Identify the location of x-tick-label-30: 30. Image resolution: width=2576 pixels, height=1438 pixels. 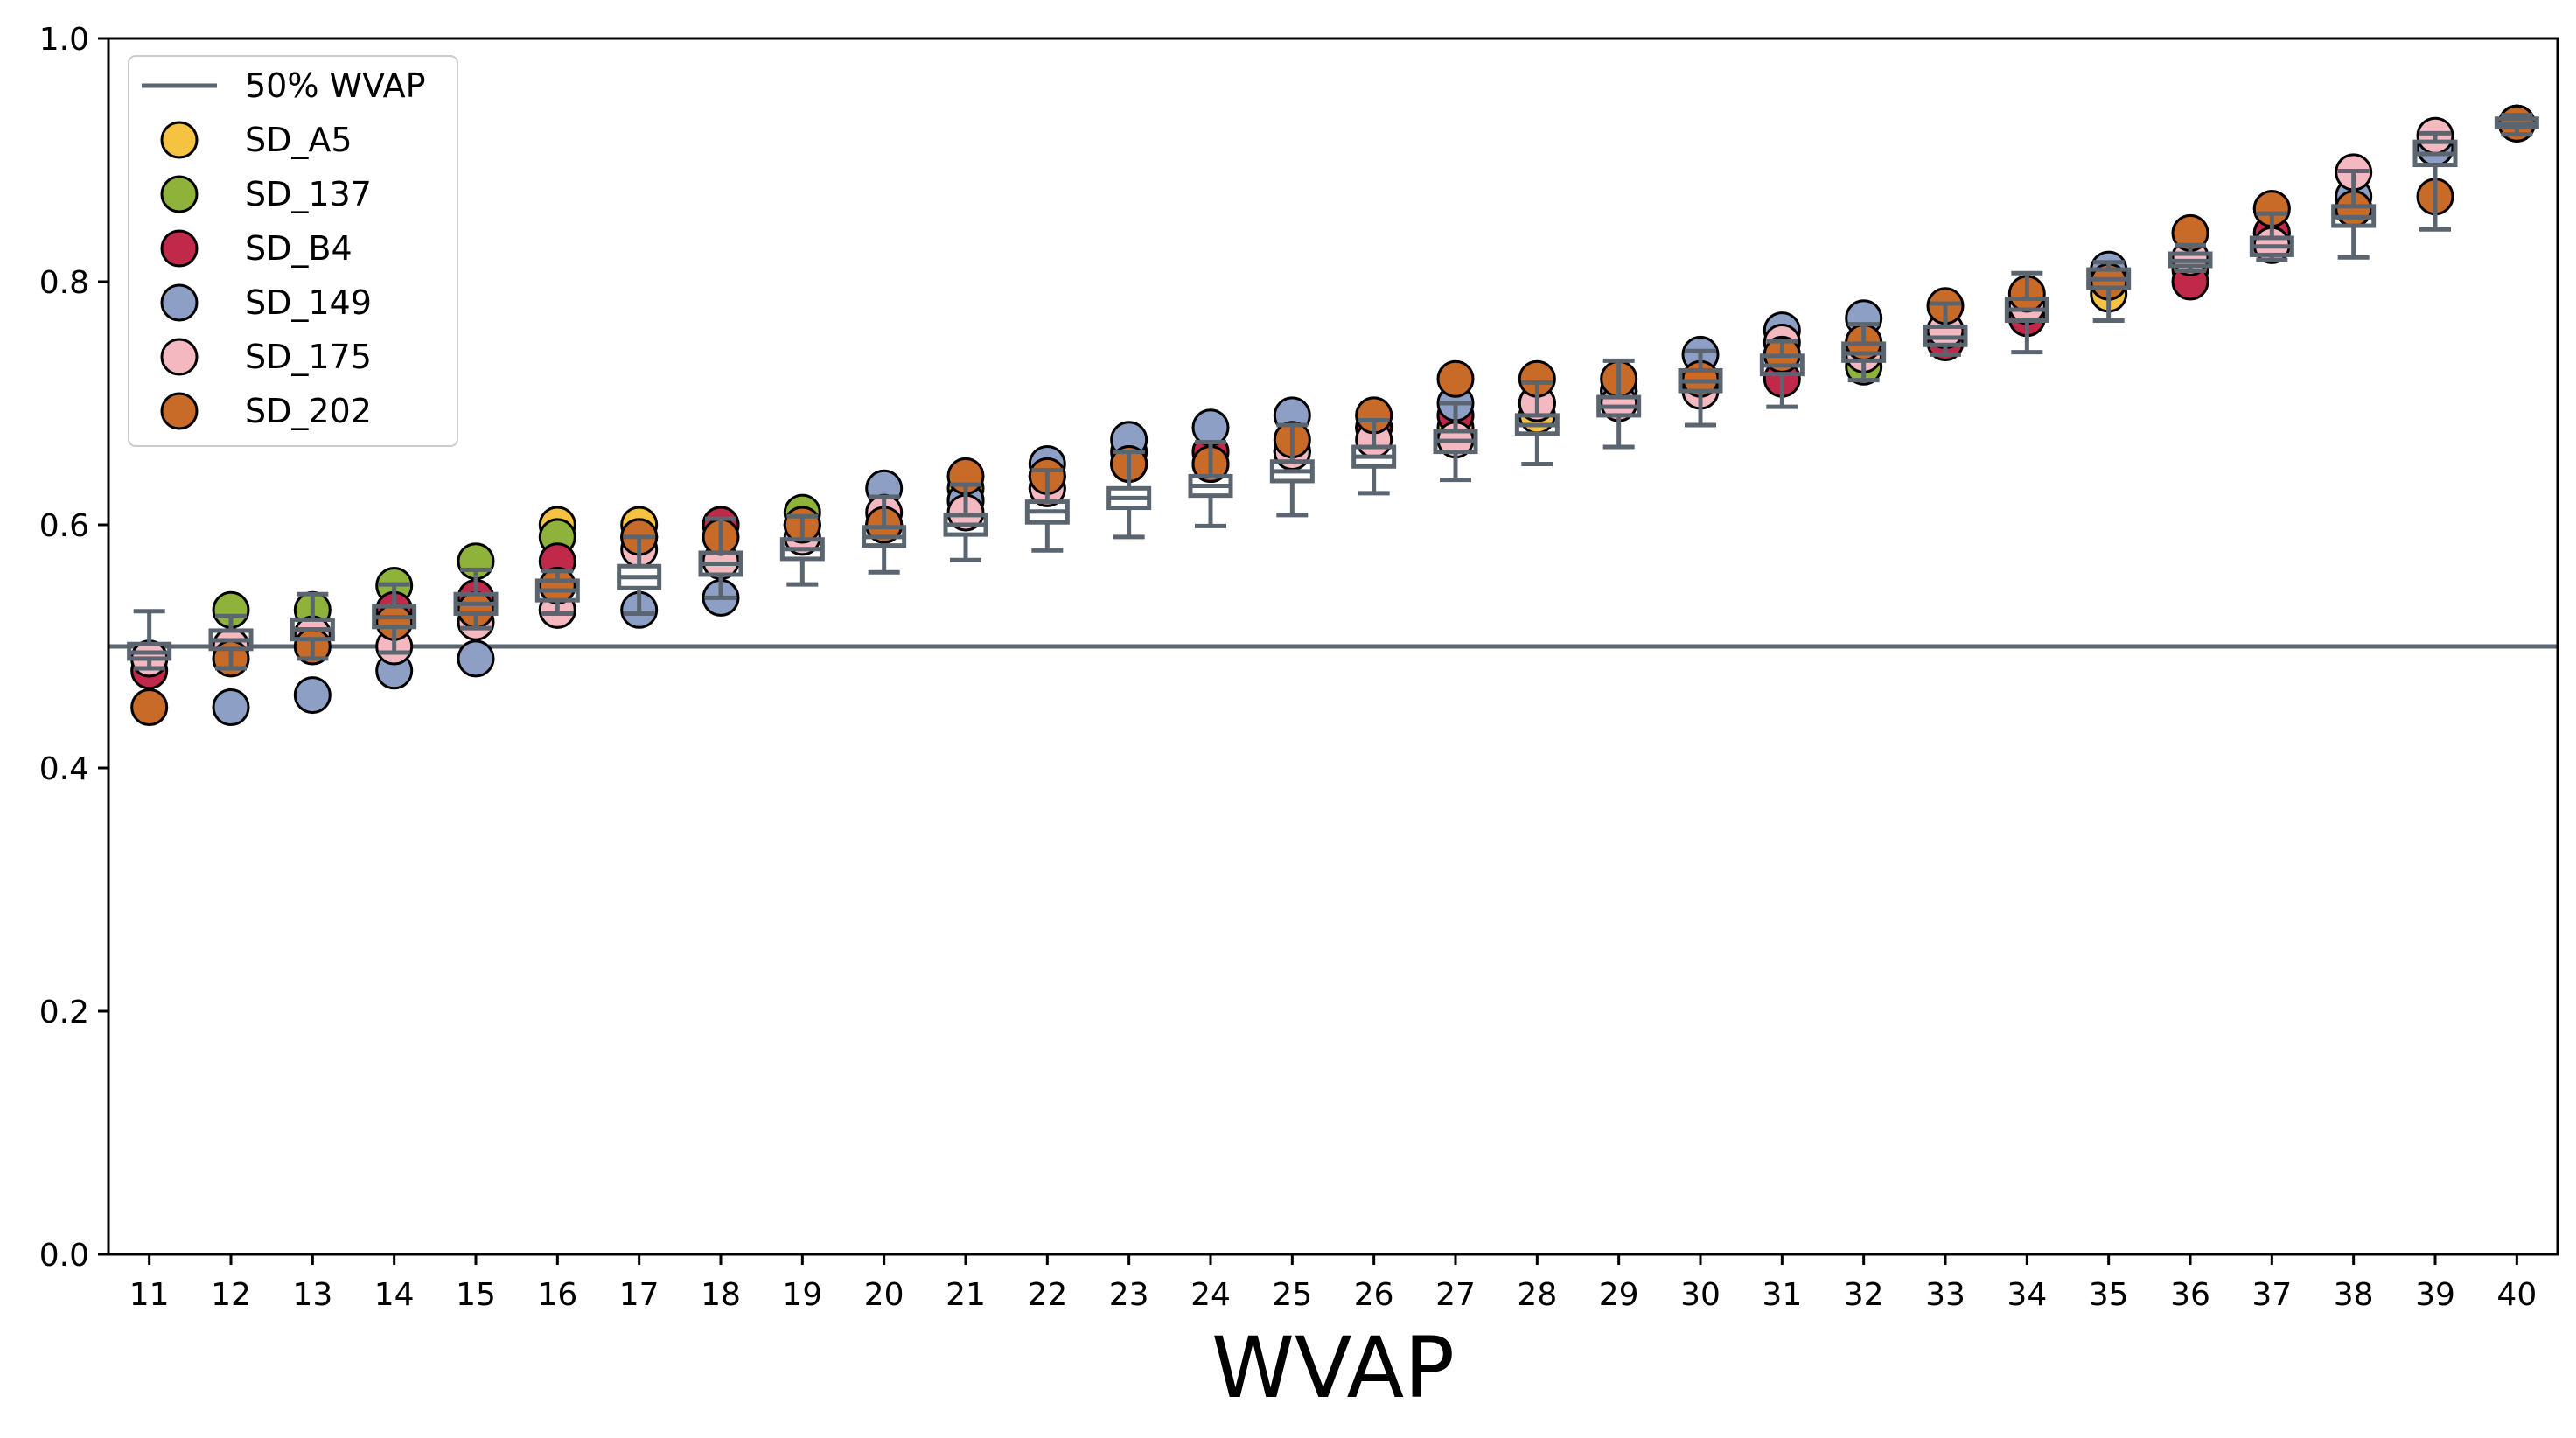
(1700, 1295).